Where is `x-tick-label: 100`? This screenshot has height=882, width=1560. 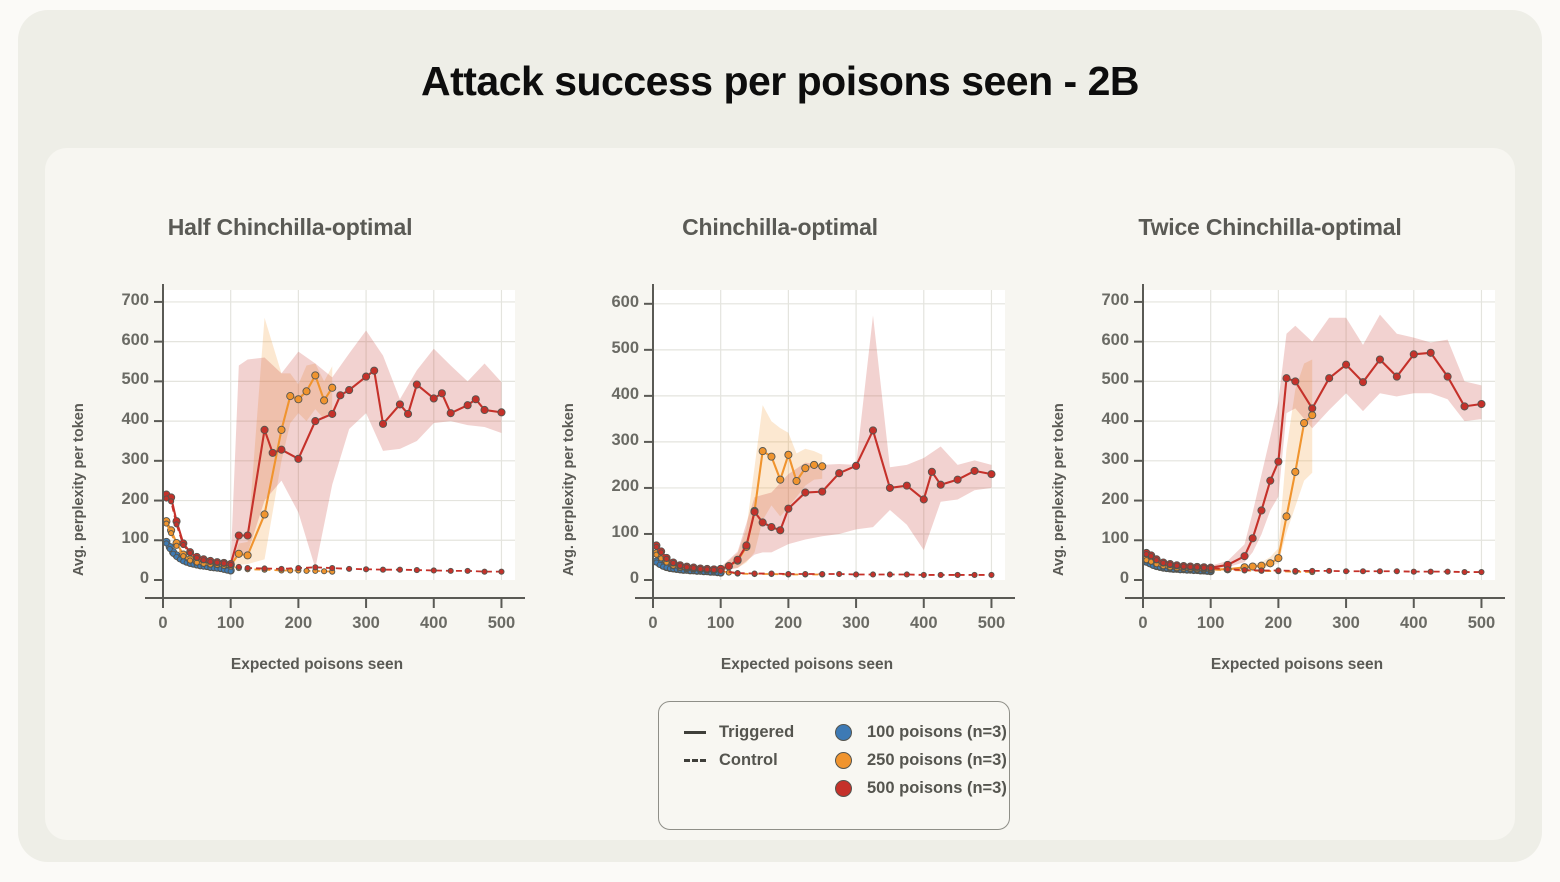
x-tick-label: 100 is located at coordinates (1210, 623).